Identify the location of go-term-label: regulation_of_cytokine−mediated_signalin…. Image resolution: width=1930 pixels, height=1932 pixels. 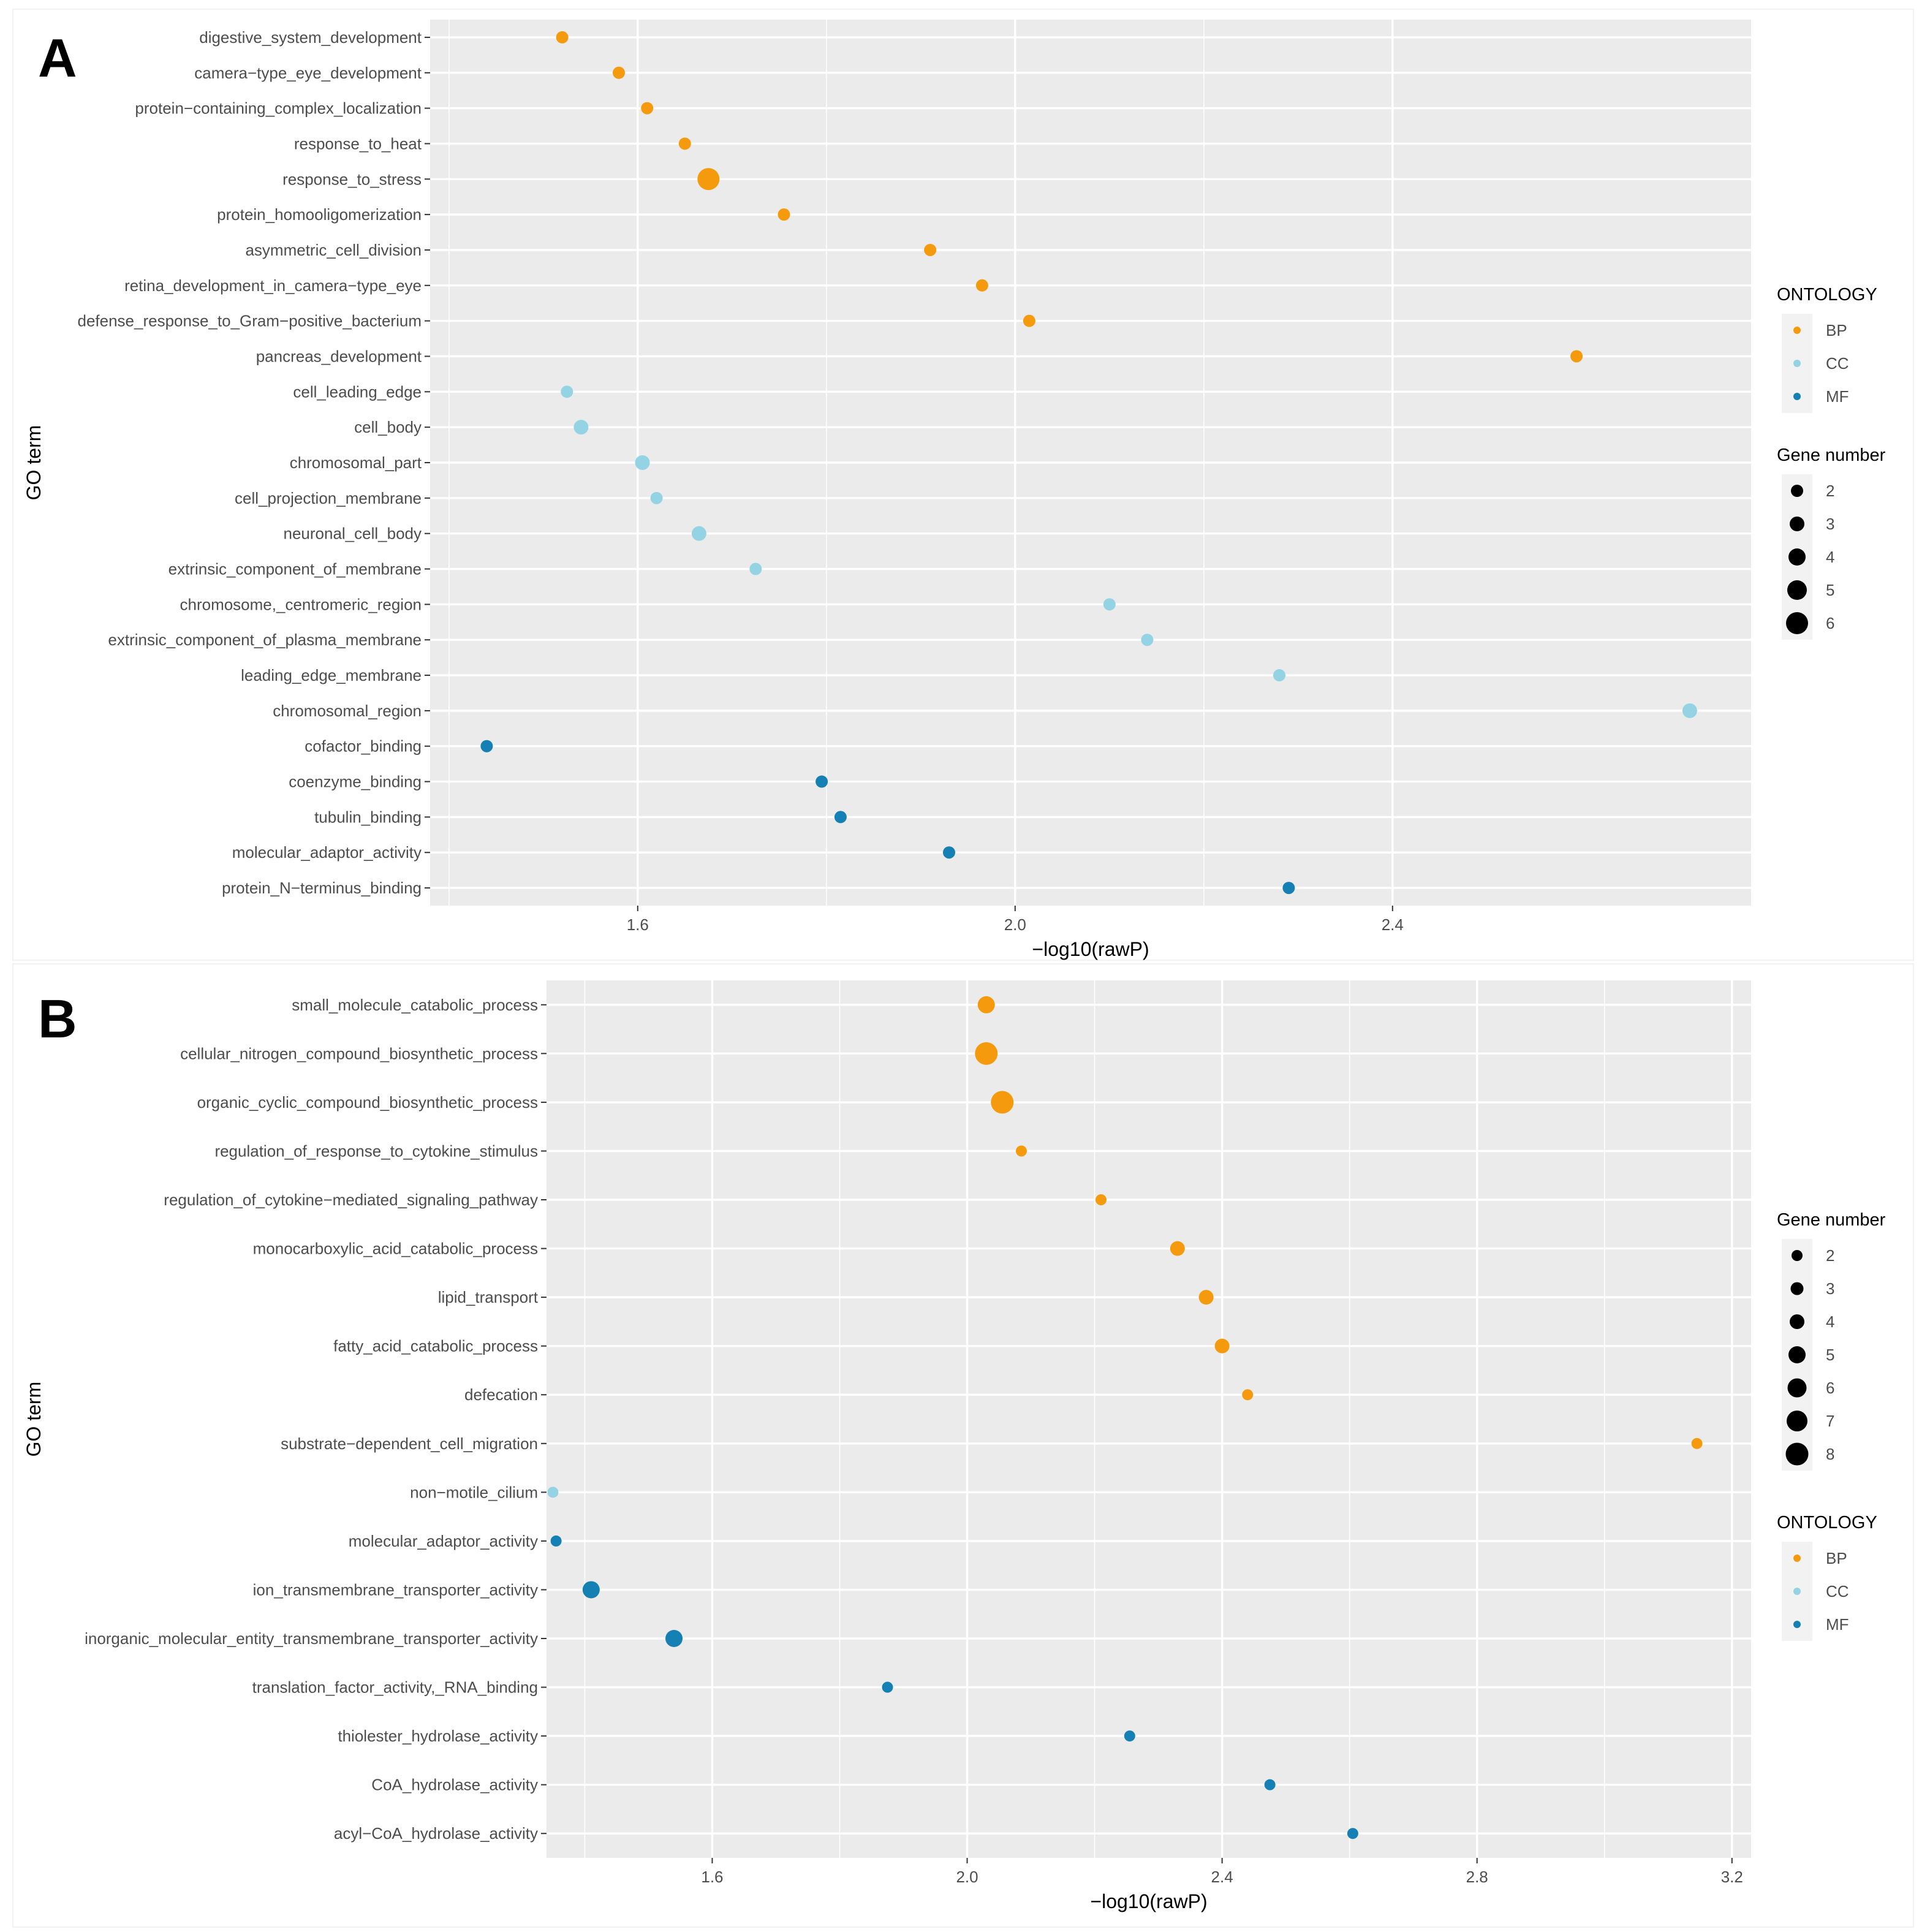
(351, 1200).